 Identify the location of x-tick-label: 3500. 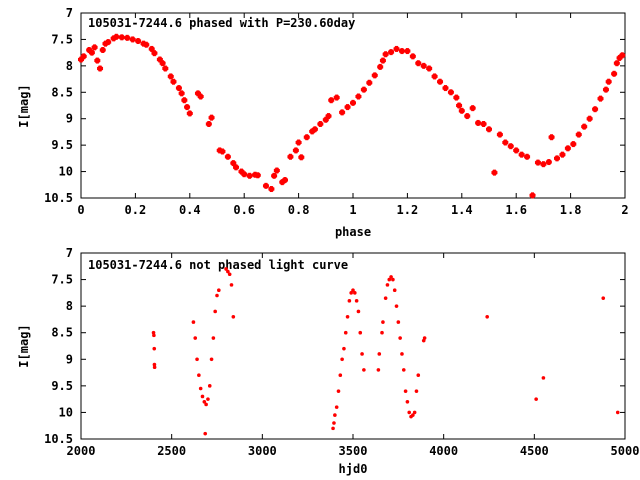
(353, 451).